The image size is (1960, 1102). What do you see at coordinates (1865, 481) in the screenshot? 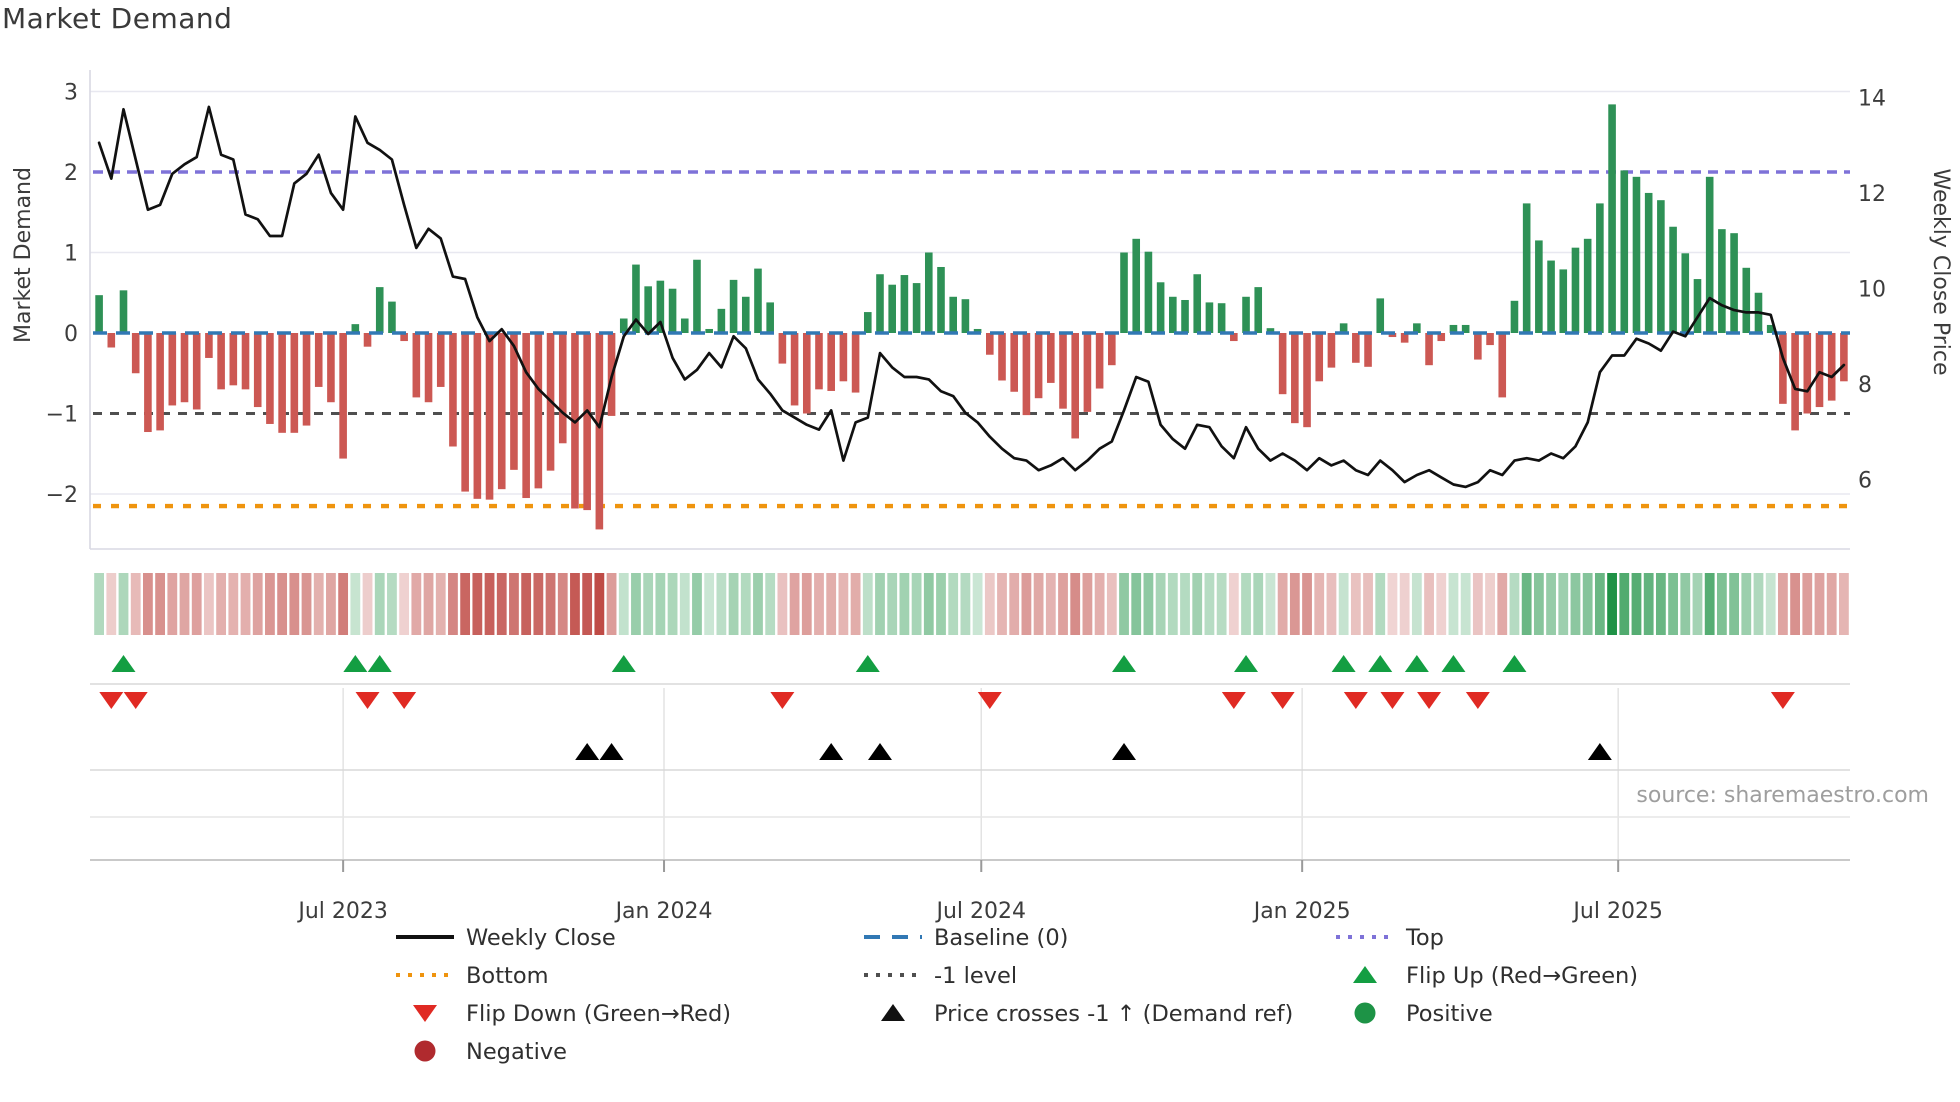
I see `right-y-tick-label: 6` at bounding box center [1865, 481].